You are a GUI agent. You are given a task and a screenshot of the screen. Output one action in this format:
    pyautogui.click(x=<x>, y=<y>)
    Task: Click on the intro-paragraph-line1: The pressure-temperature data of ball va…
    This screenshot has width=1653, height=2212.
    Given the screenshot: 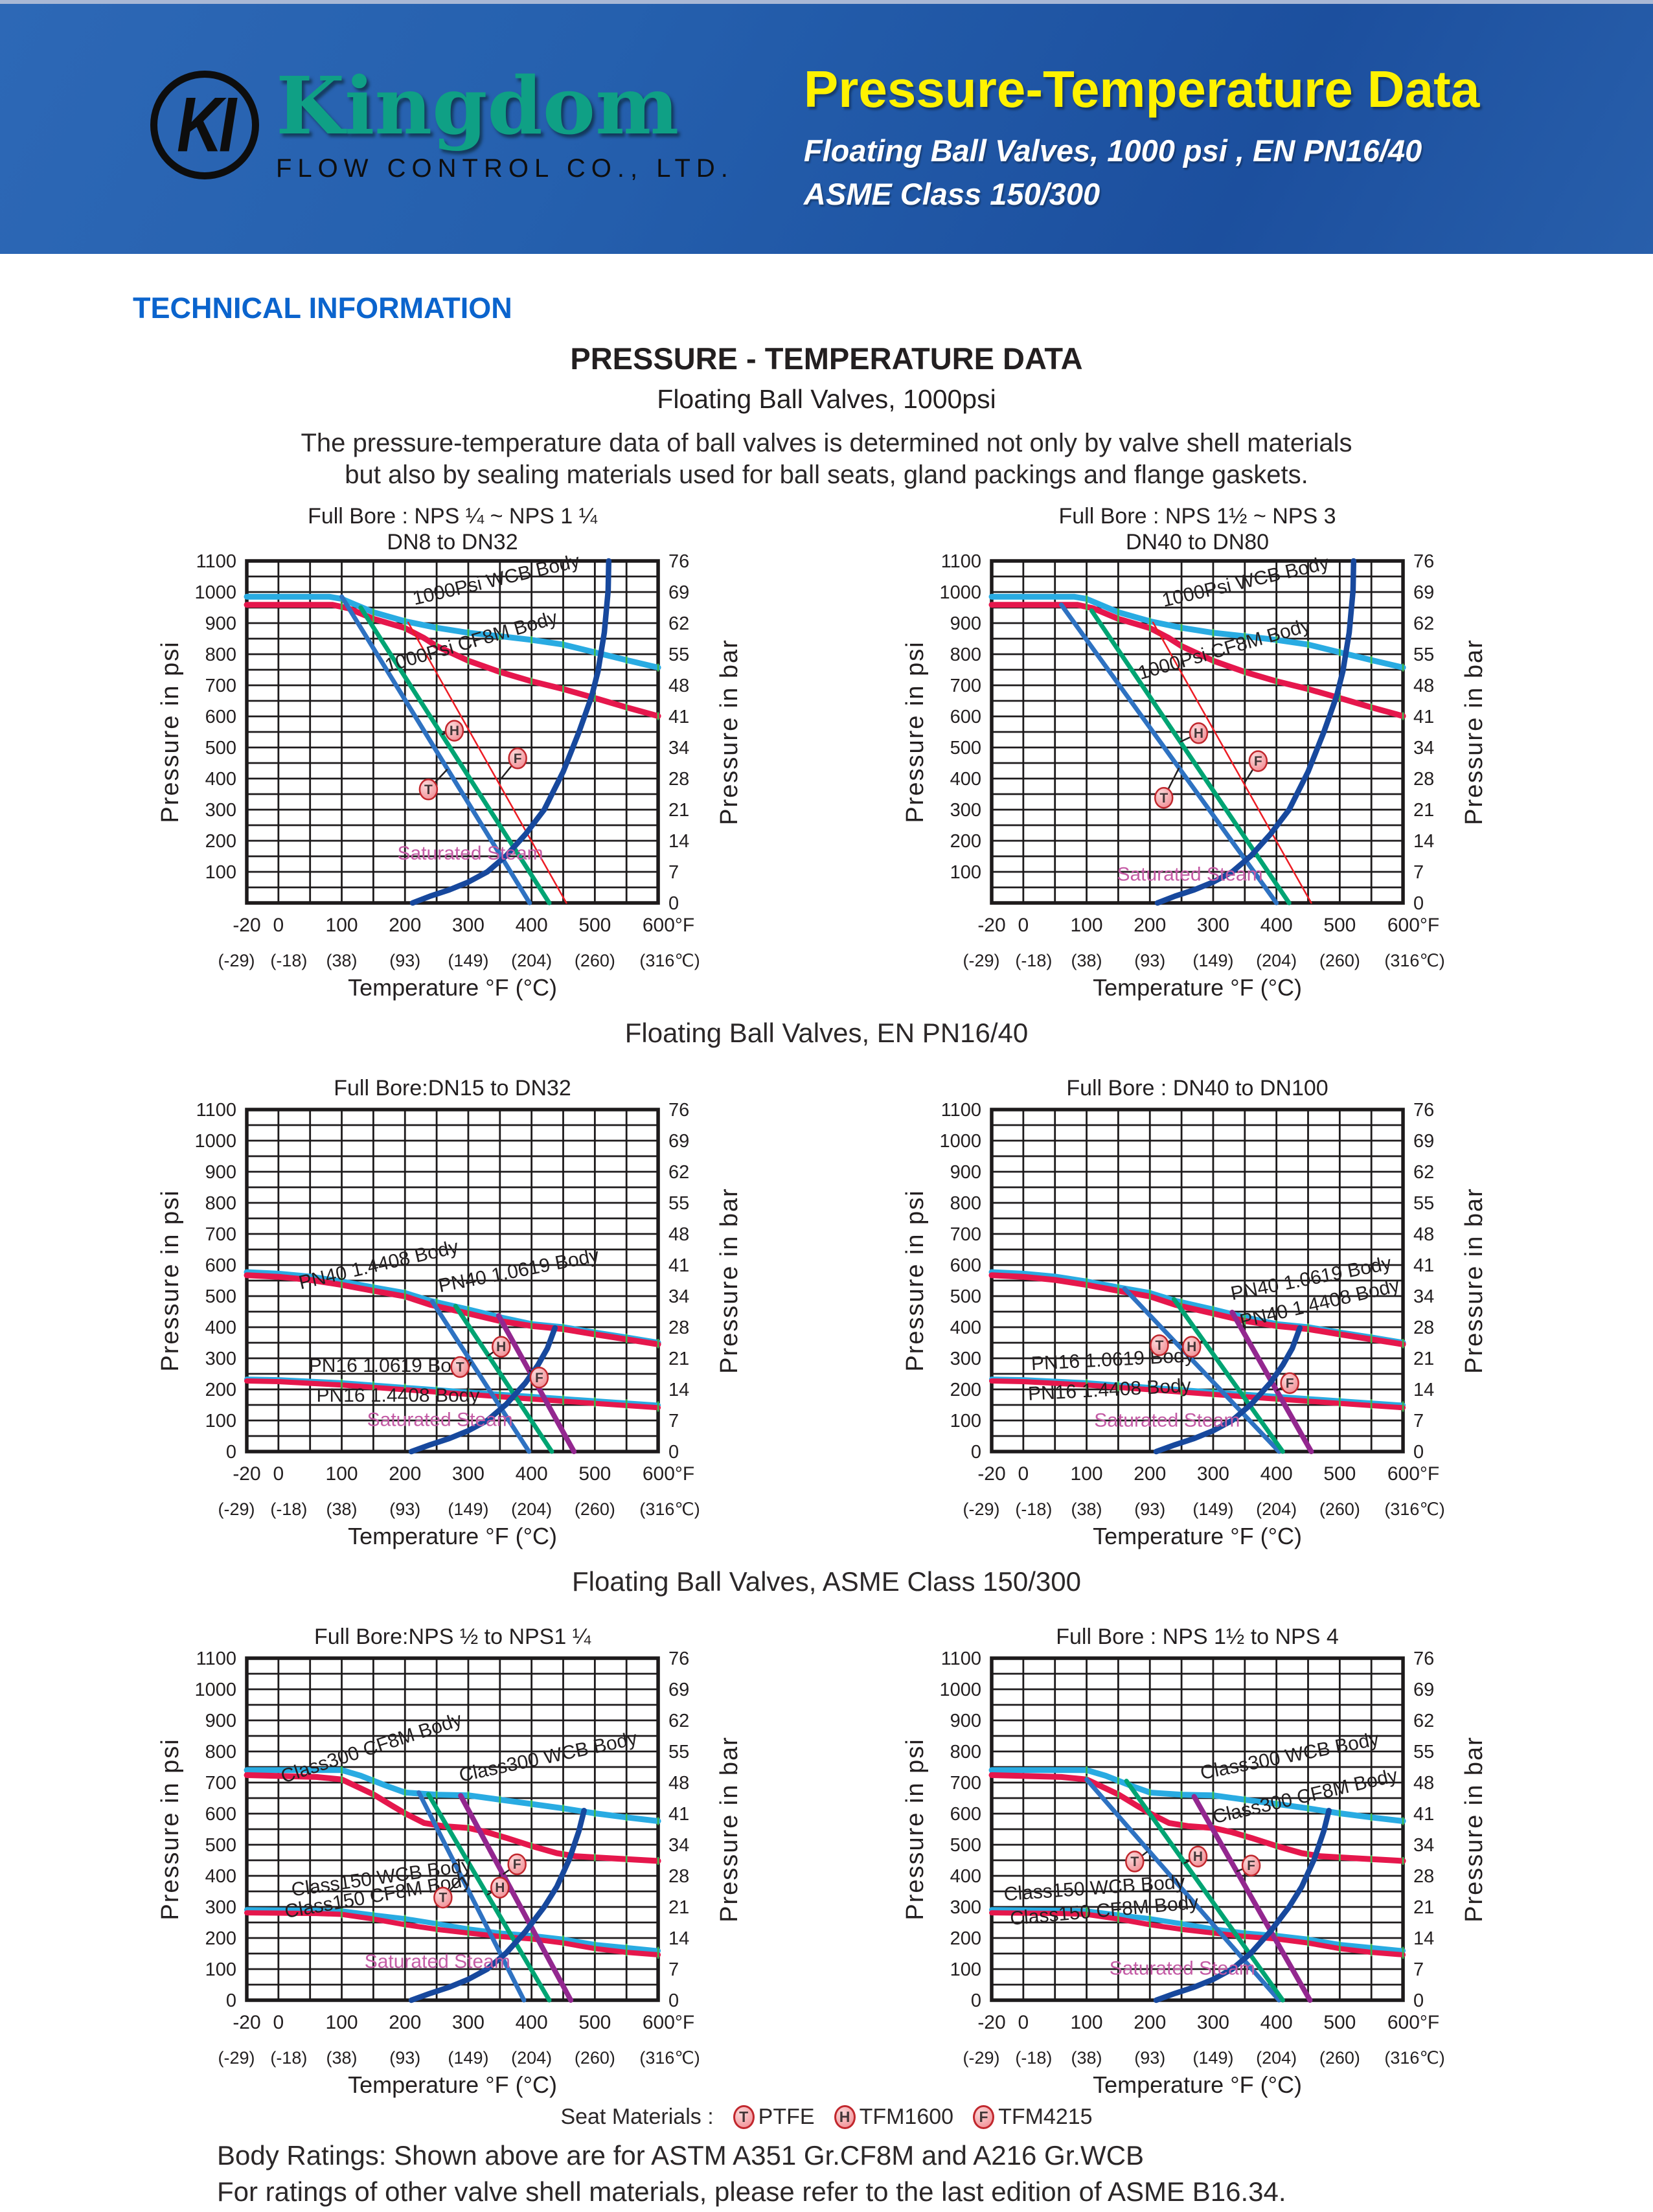 What is the action you would take?
    pyautogui.click(x=826, y=443)
    